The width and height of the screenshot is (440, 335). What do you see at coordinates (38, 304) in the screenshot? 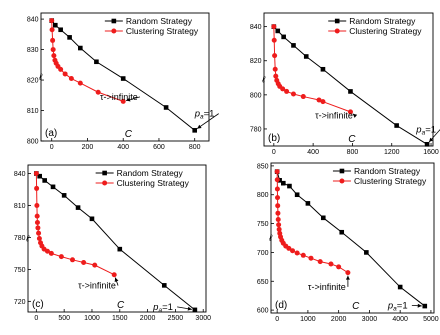
I see `panel-label: (c)` at bounding box center [38, 304].